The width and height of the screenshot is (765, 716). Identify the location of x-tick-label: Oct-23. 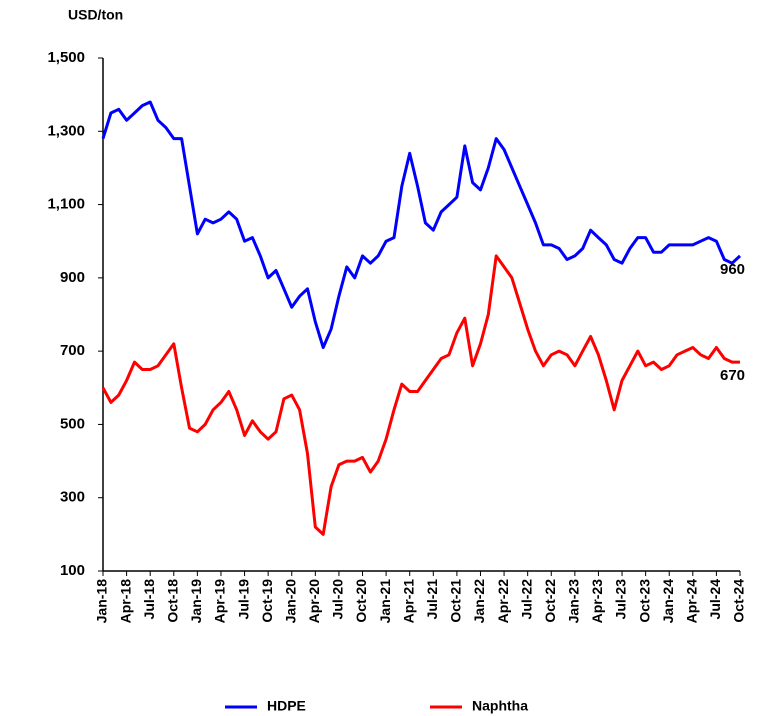
(644, 601).